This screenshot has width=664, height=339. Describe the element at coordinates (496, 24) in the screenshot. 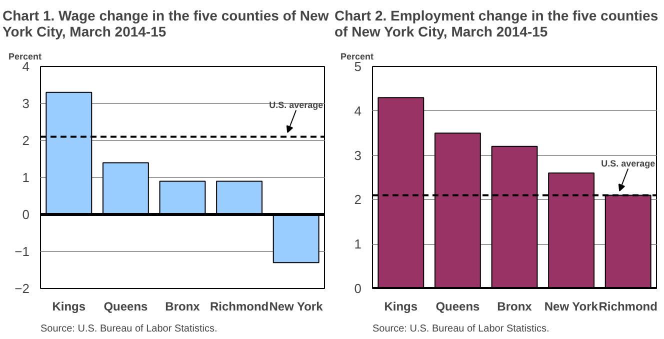

I see `chart-title: Chart 2. Employment change in the five counties of New York City, March 2014-15` at that location.